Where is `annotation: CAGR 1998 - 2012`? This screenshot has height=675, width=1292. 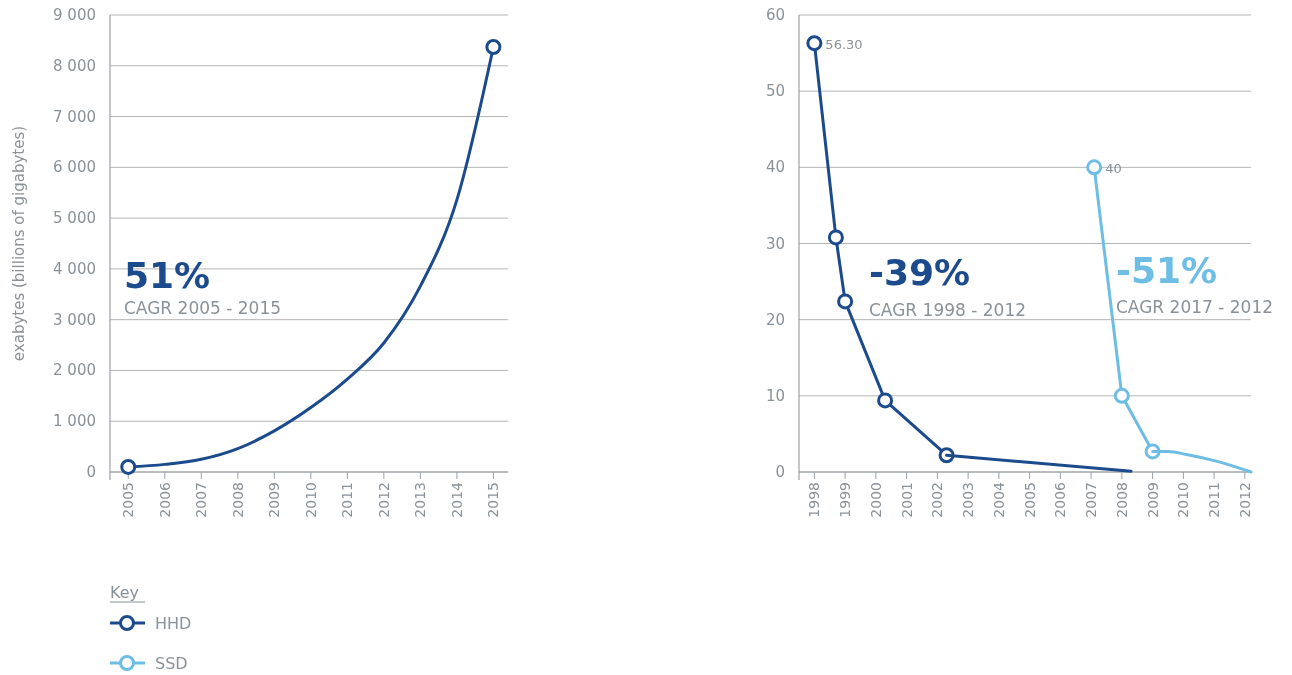 annotation: CAGR 1998 - 2012 is located at coordinates (948, 310).